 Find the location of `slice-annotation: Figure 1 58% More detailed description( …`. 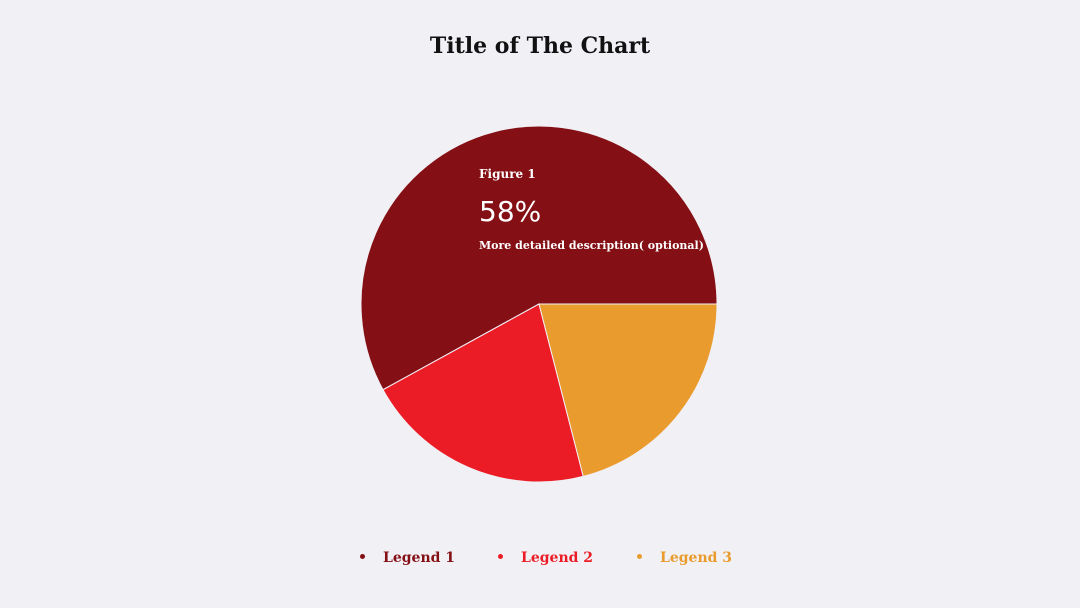

slice-annotation: Figure 1 58% More detailed description( … is located at coordinates (591, 210).